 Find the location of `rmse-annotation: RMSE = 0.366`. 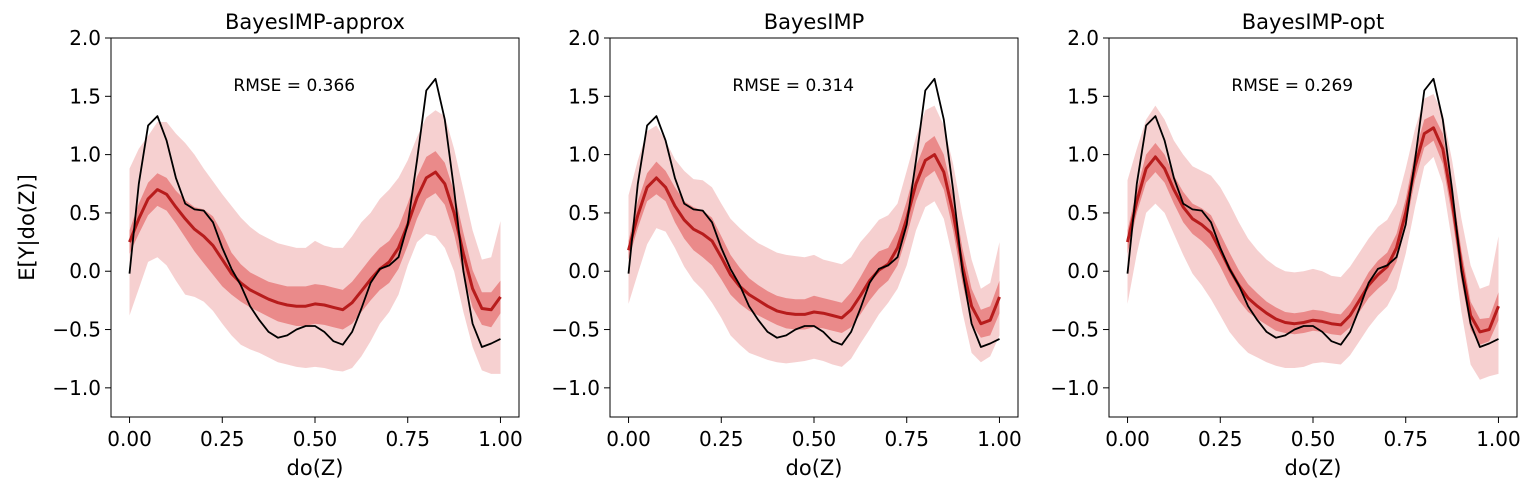

rmse-annotation: RMSE = 0.366 is located at coordinates (294, 86).